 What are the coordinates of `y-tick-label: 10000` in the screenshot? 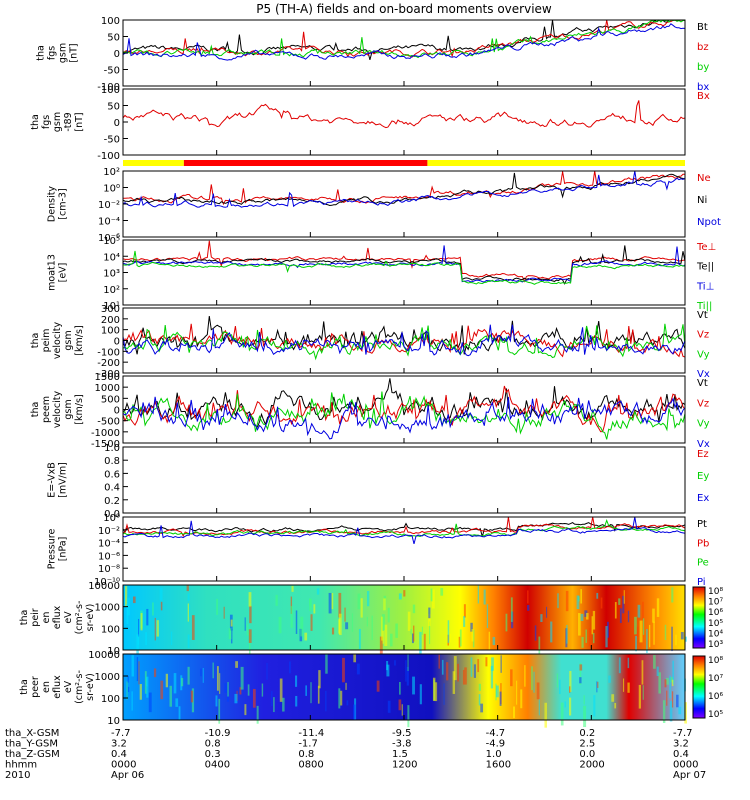 It's located at (104, 586).